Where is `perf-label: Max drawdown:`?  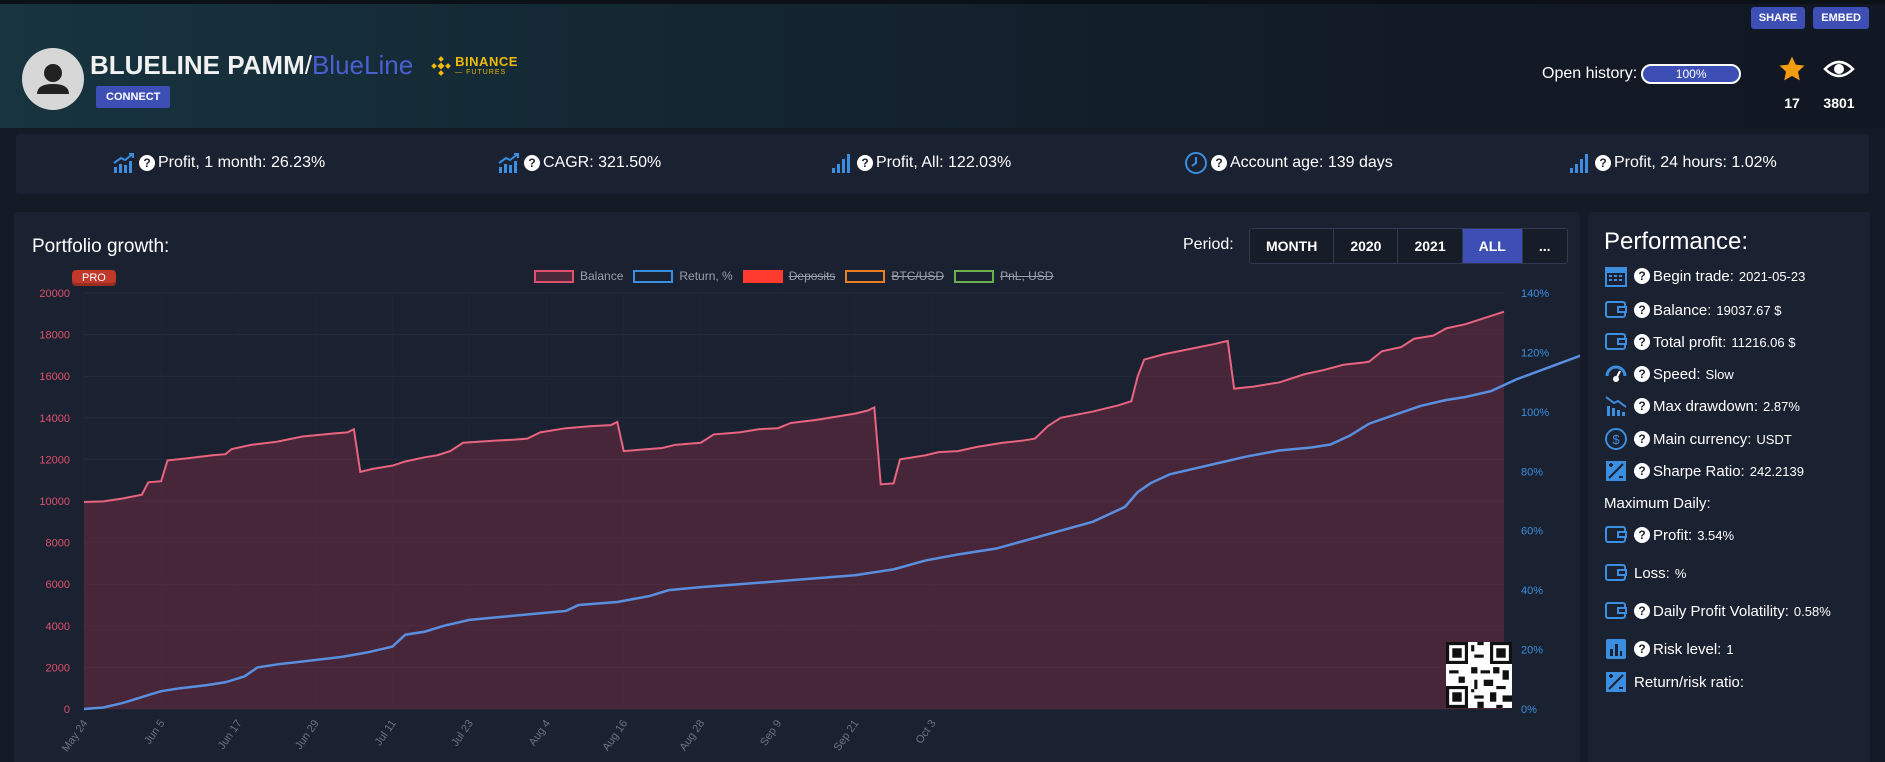 perf-label: Max drawdown: is located at coordinates (1706, 406).